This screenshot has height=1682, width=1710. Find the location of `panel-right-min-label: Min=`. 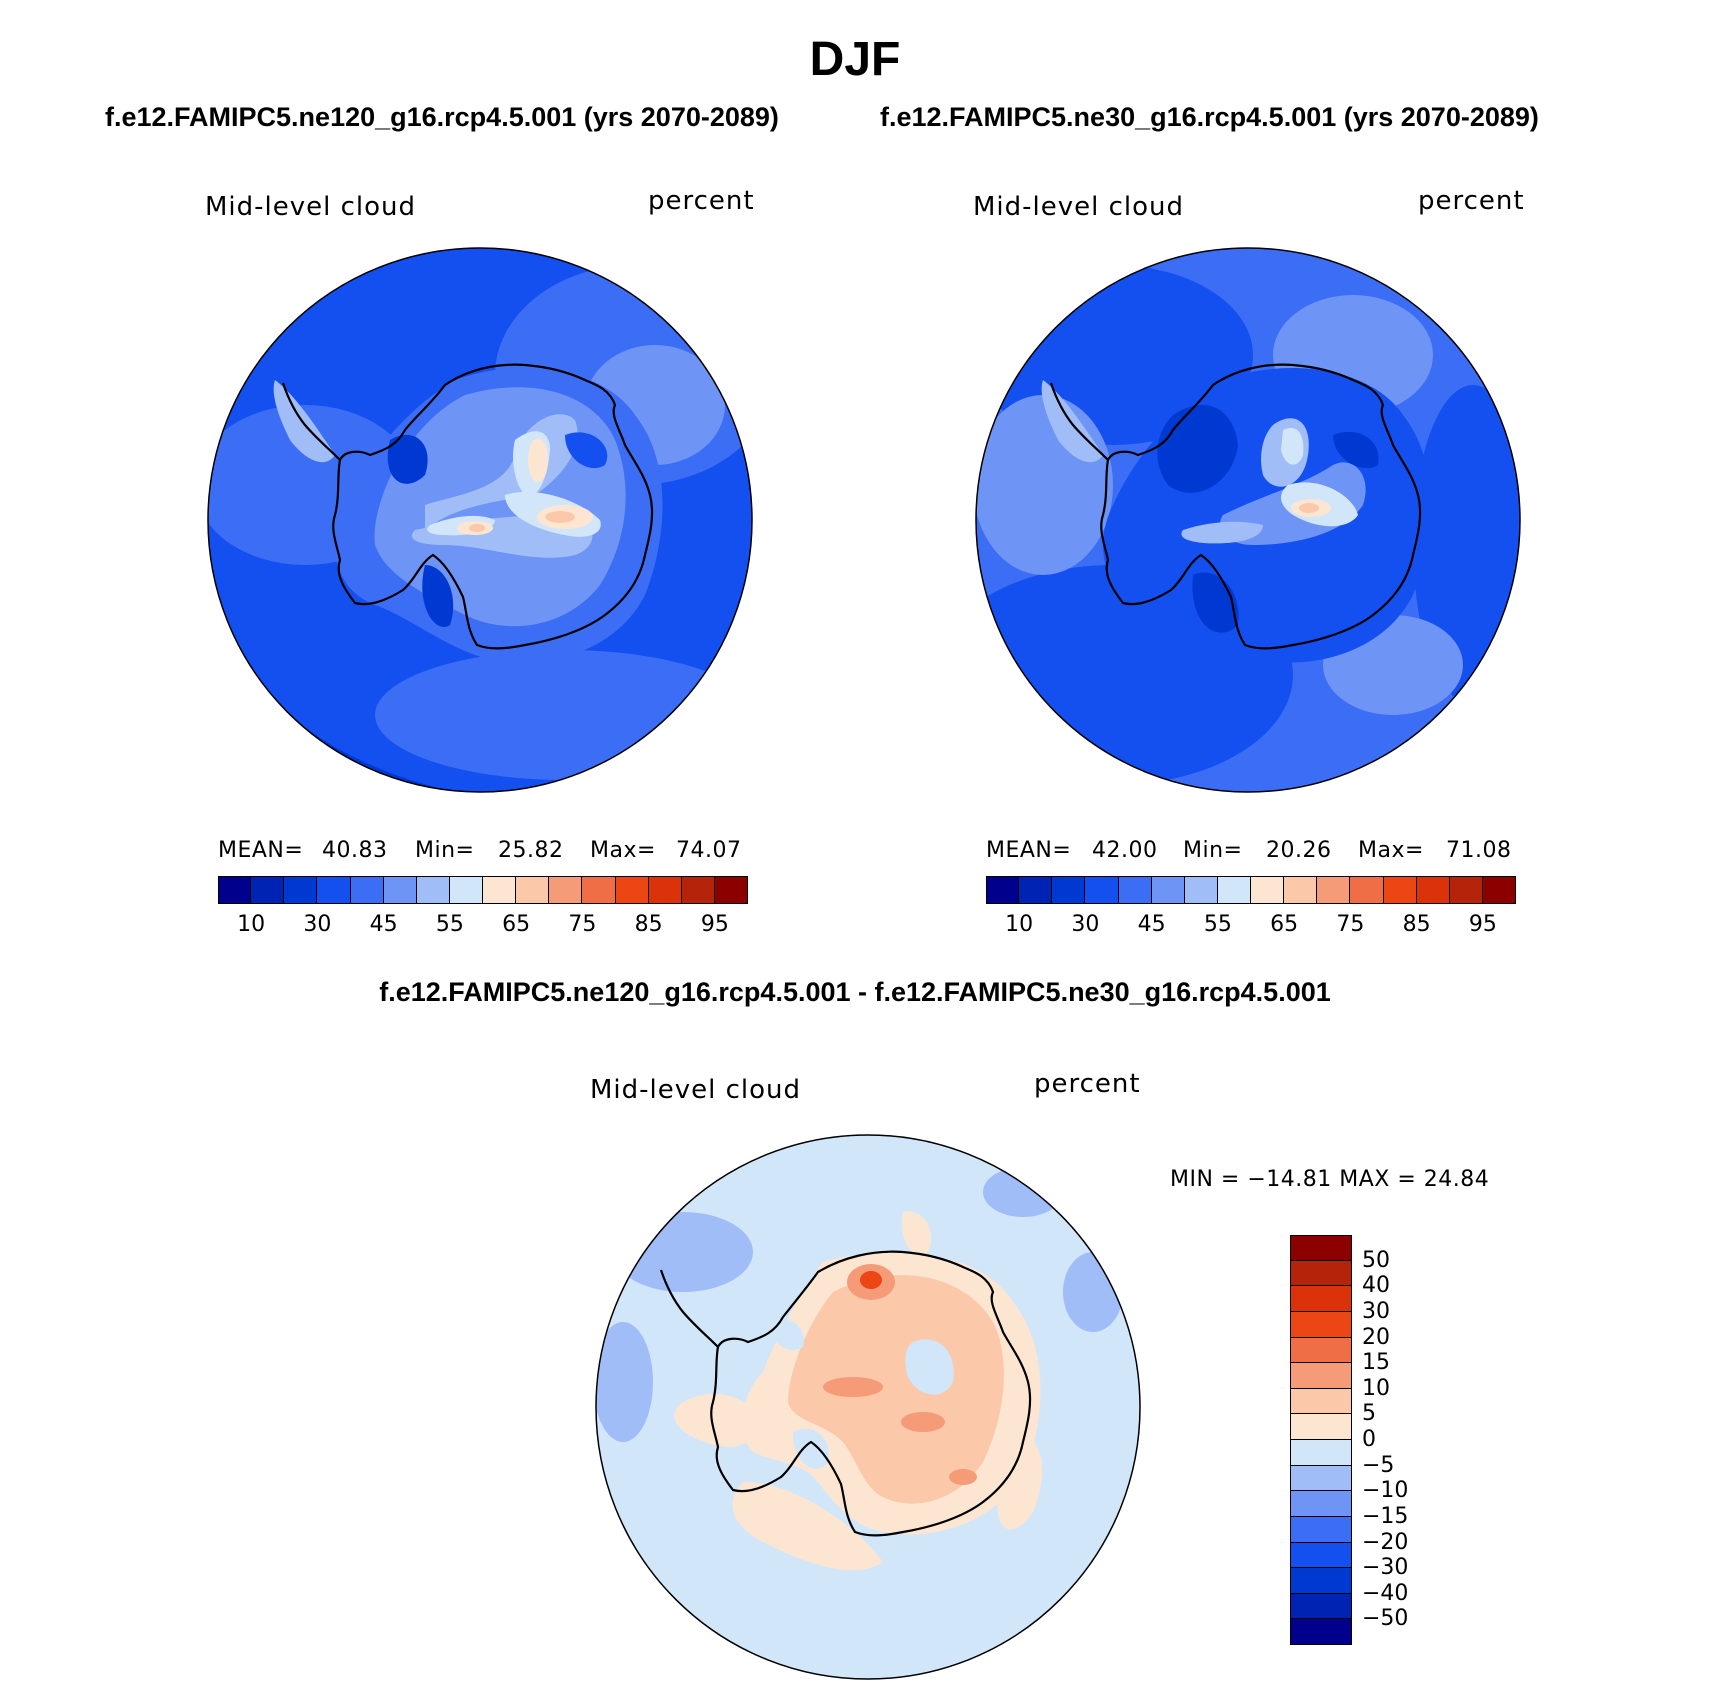

panel-right-min-label: Min= is located at coordinates (1213, 850).